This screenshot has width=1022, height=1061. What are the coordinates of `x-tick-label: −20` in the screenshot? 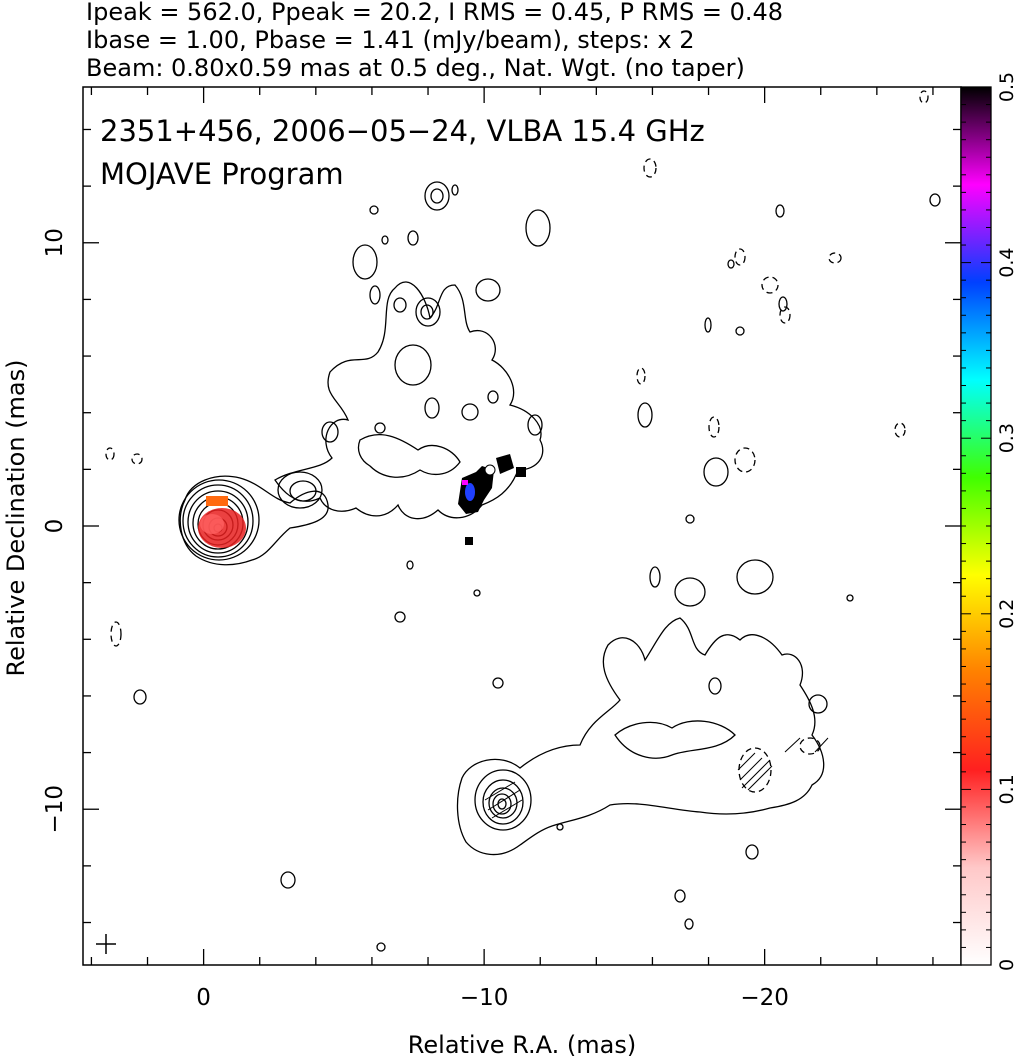 It's located at (764, 998).